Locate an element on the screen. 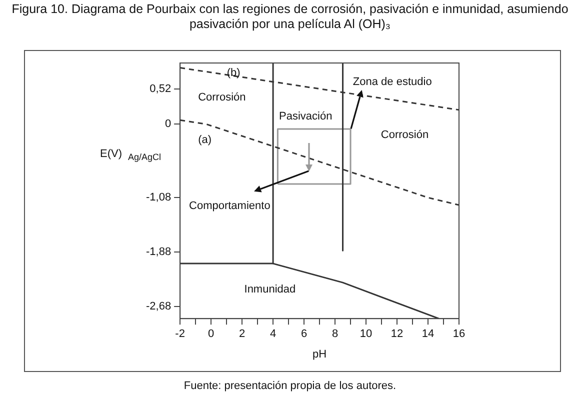 Image resolution: width=580 pixels, height=399 pixels. x-tick-label: 0 is located at coordinates (211, 334).